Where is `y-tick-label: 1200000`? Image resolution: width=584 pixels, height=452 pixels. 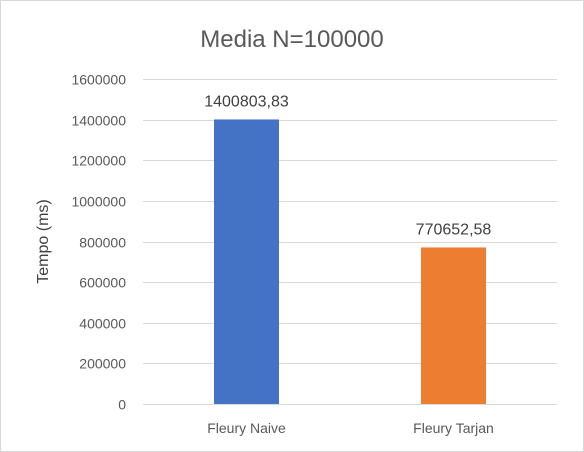
y-tick-label: 1200000 is located at coordinates (98, 161).